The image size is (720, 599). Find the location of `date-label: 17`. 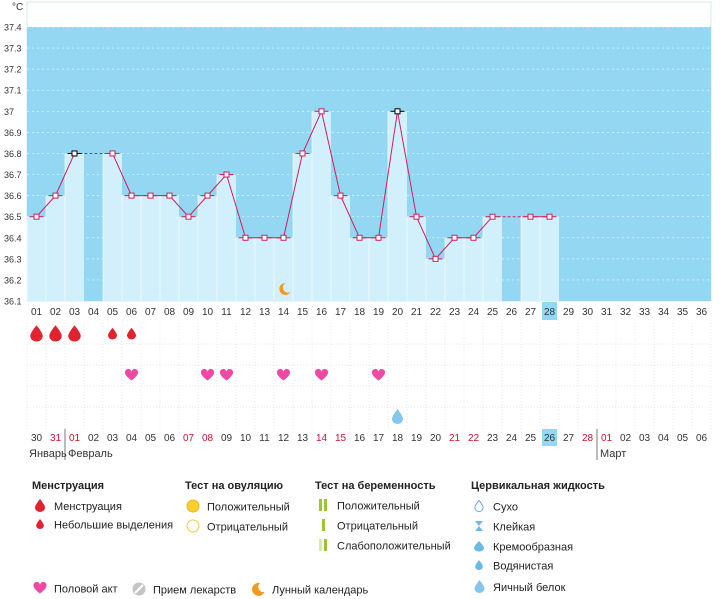

date-label: 17 is located at coordinates (379, 438).